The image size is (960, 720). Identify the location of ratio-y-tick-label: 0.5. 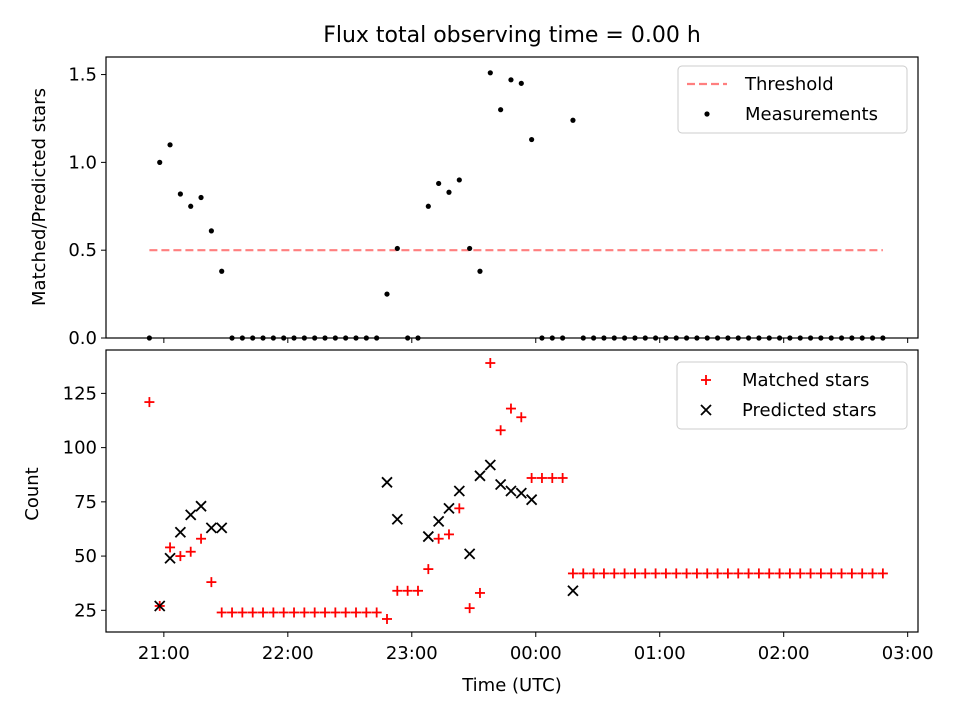
(82, 250).